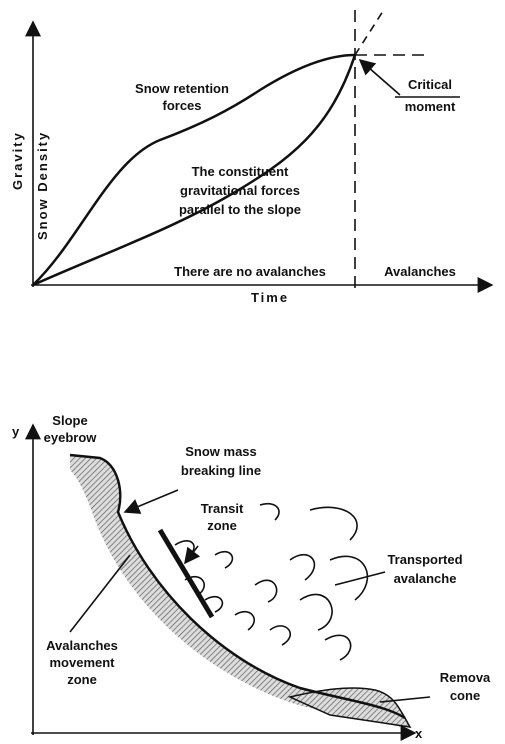  Describe the element at coordinates (182, 88) in the screenshot. I see `label: Snow retention` at that location.